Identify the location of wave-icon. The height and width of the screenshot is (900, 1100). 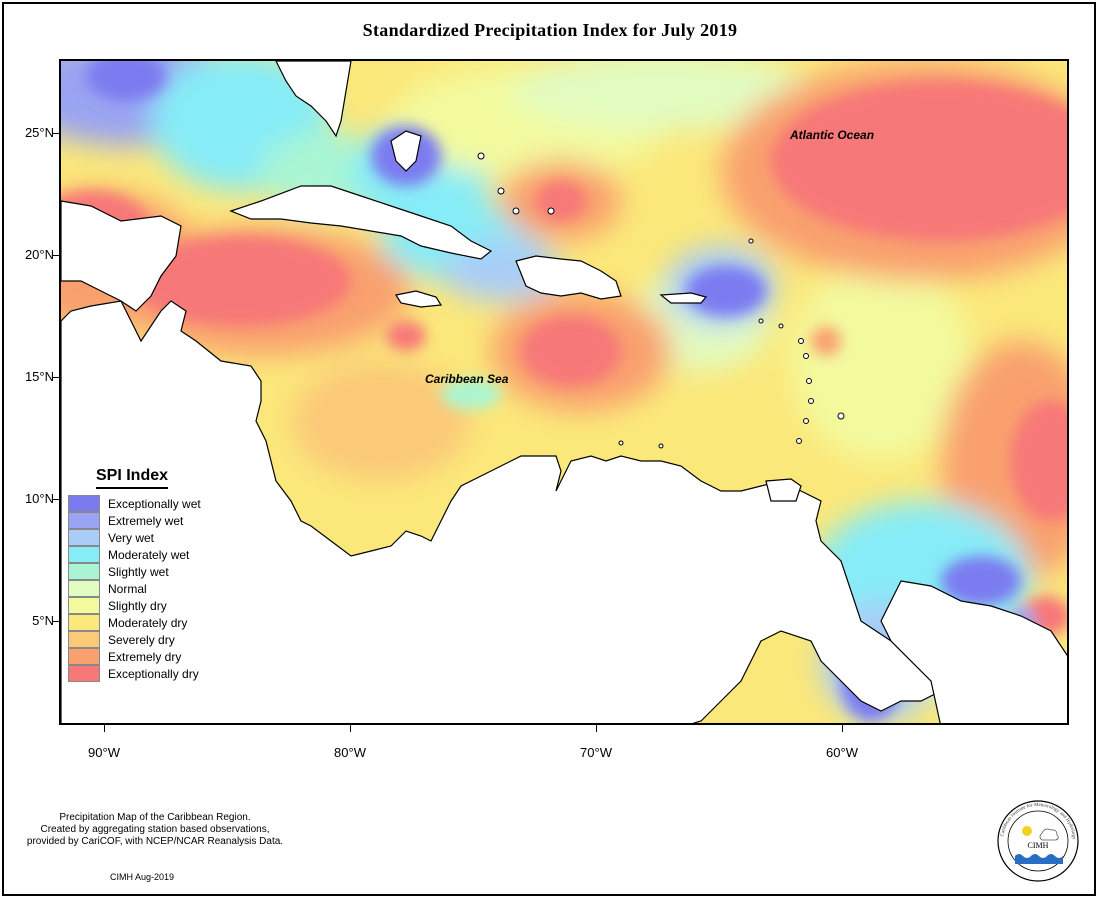
(1039, 859).